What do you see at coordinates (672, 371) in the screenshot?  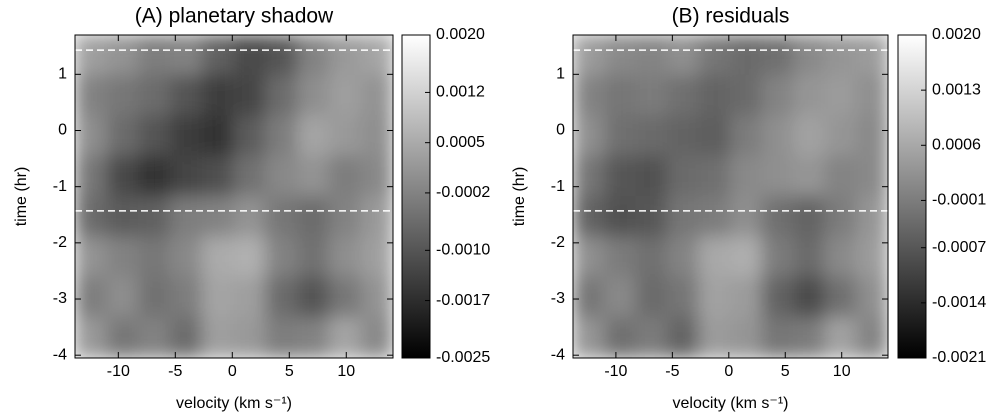 I see `x-tick-label: -5` at bounding box center [672, 371].